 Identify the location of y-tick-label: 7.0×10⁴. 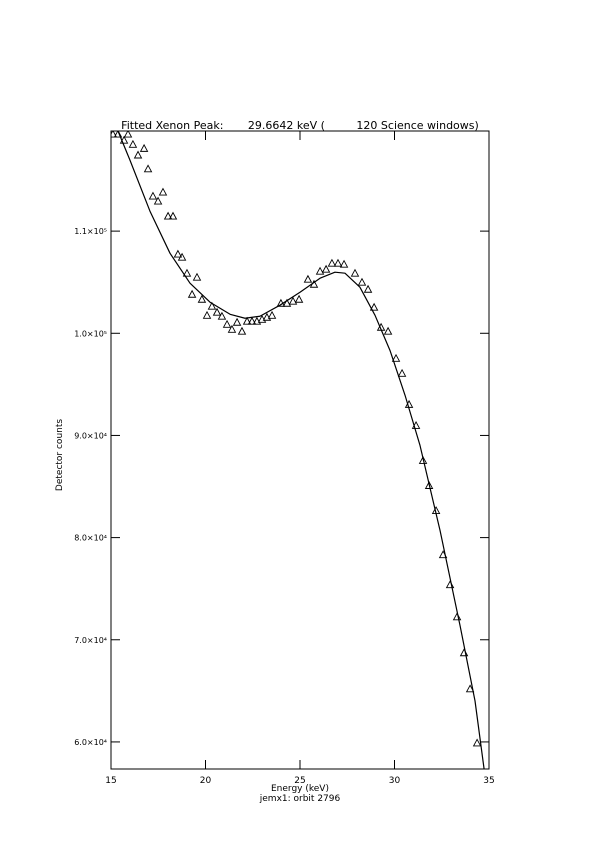
(90, 640).